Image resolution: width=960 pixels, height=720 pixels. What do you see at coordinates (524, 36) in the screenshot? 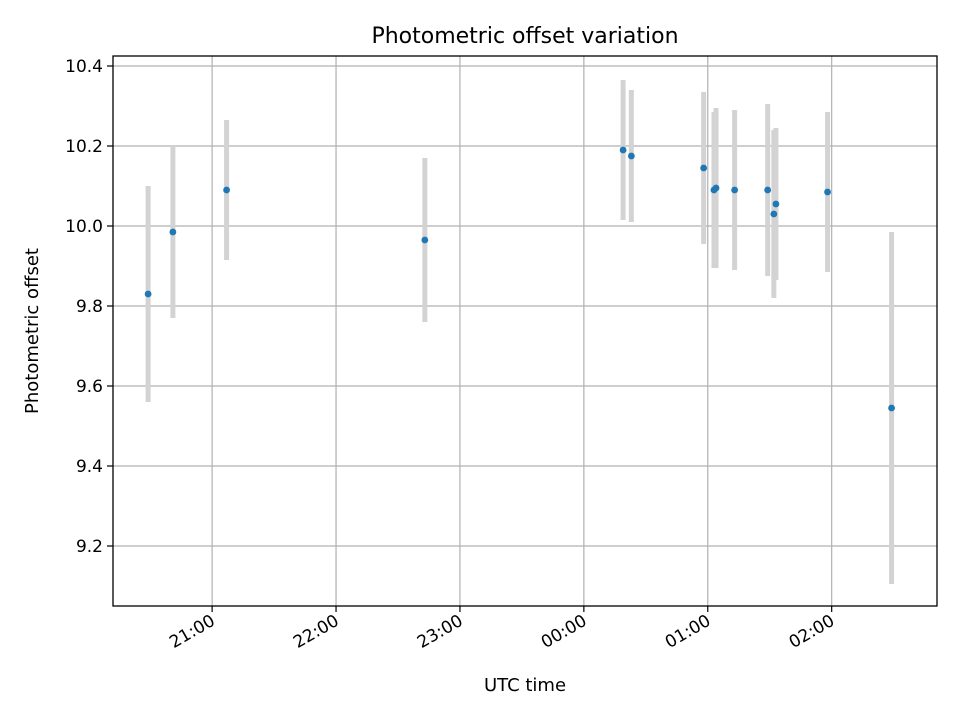
I see `chart-title: Photometric offset variation` at bounding box center [524, 36].